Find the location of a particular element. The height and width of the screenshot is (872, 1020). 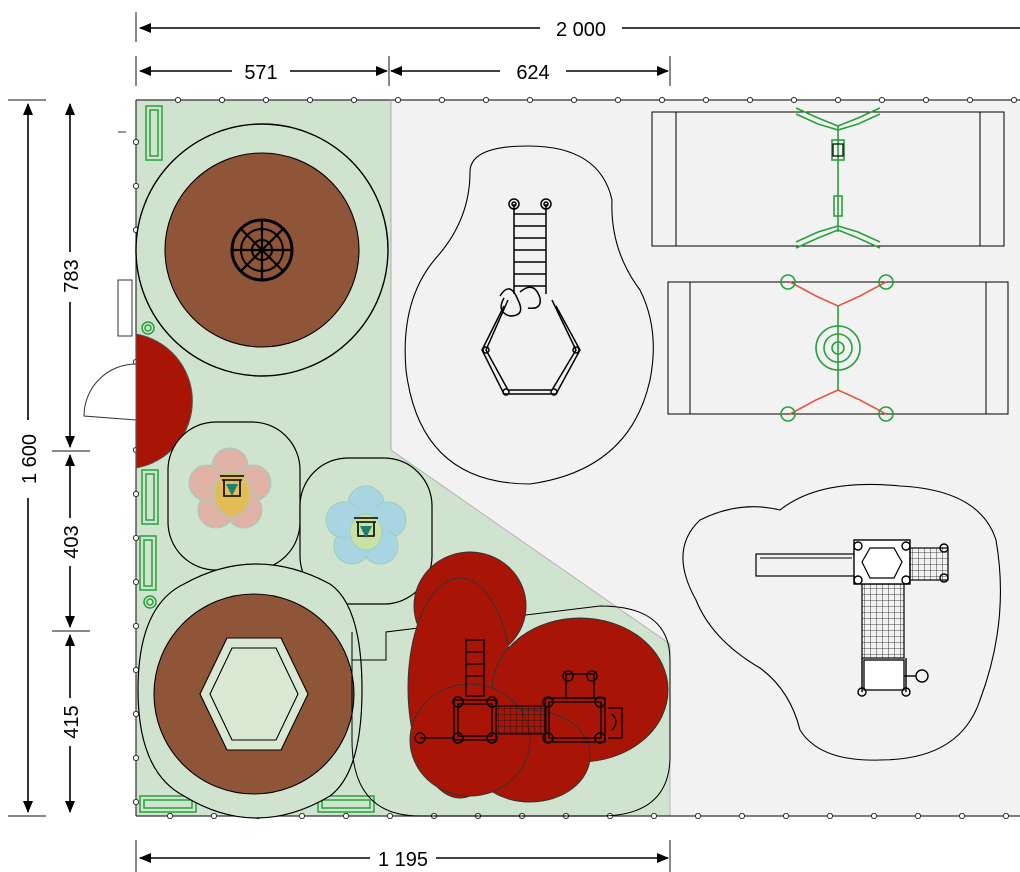

entrance-gate is located at coordinates (110, 276).